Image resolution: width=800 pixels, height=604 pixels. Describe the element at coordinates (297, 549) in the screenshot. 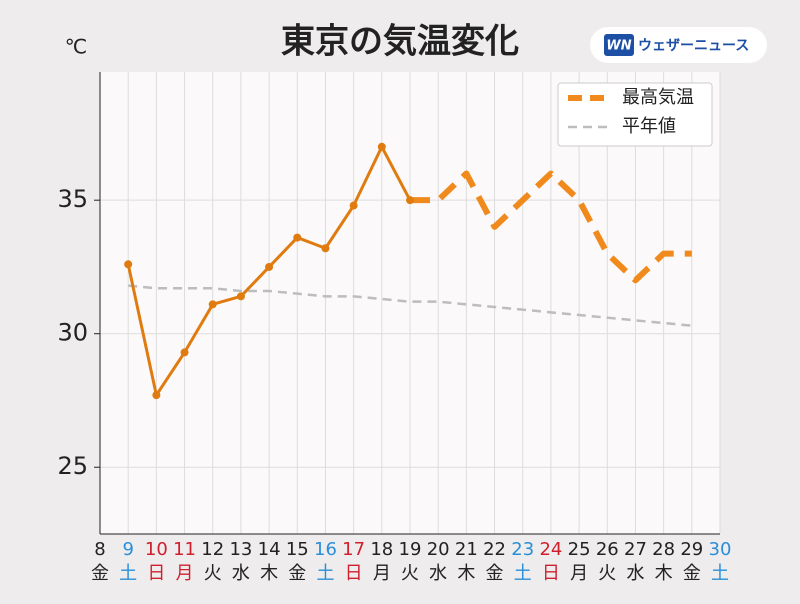

I see `x-tick-label: 15` at that location.